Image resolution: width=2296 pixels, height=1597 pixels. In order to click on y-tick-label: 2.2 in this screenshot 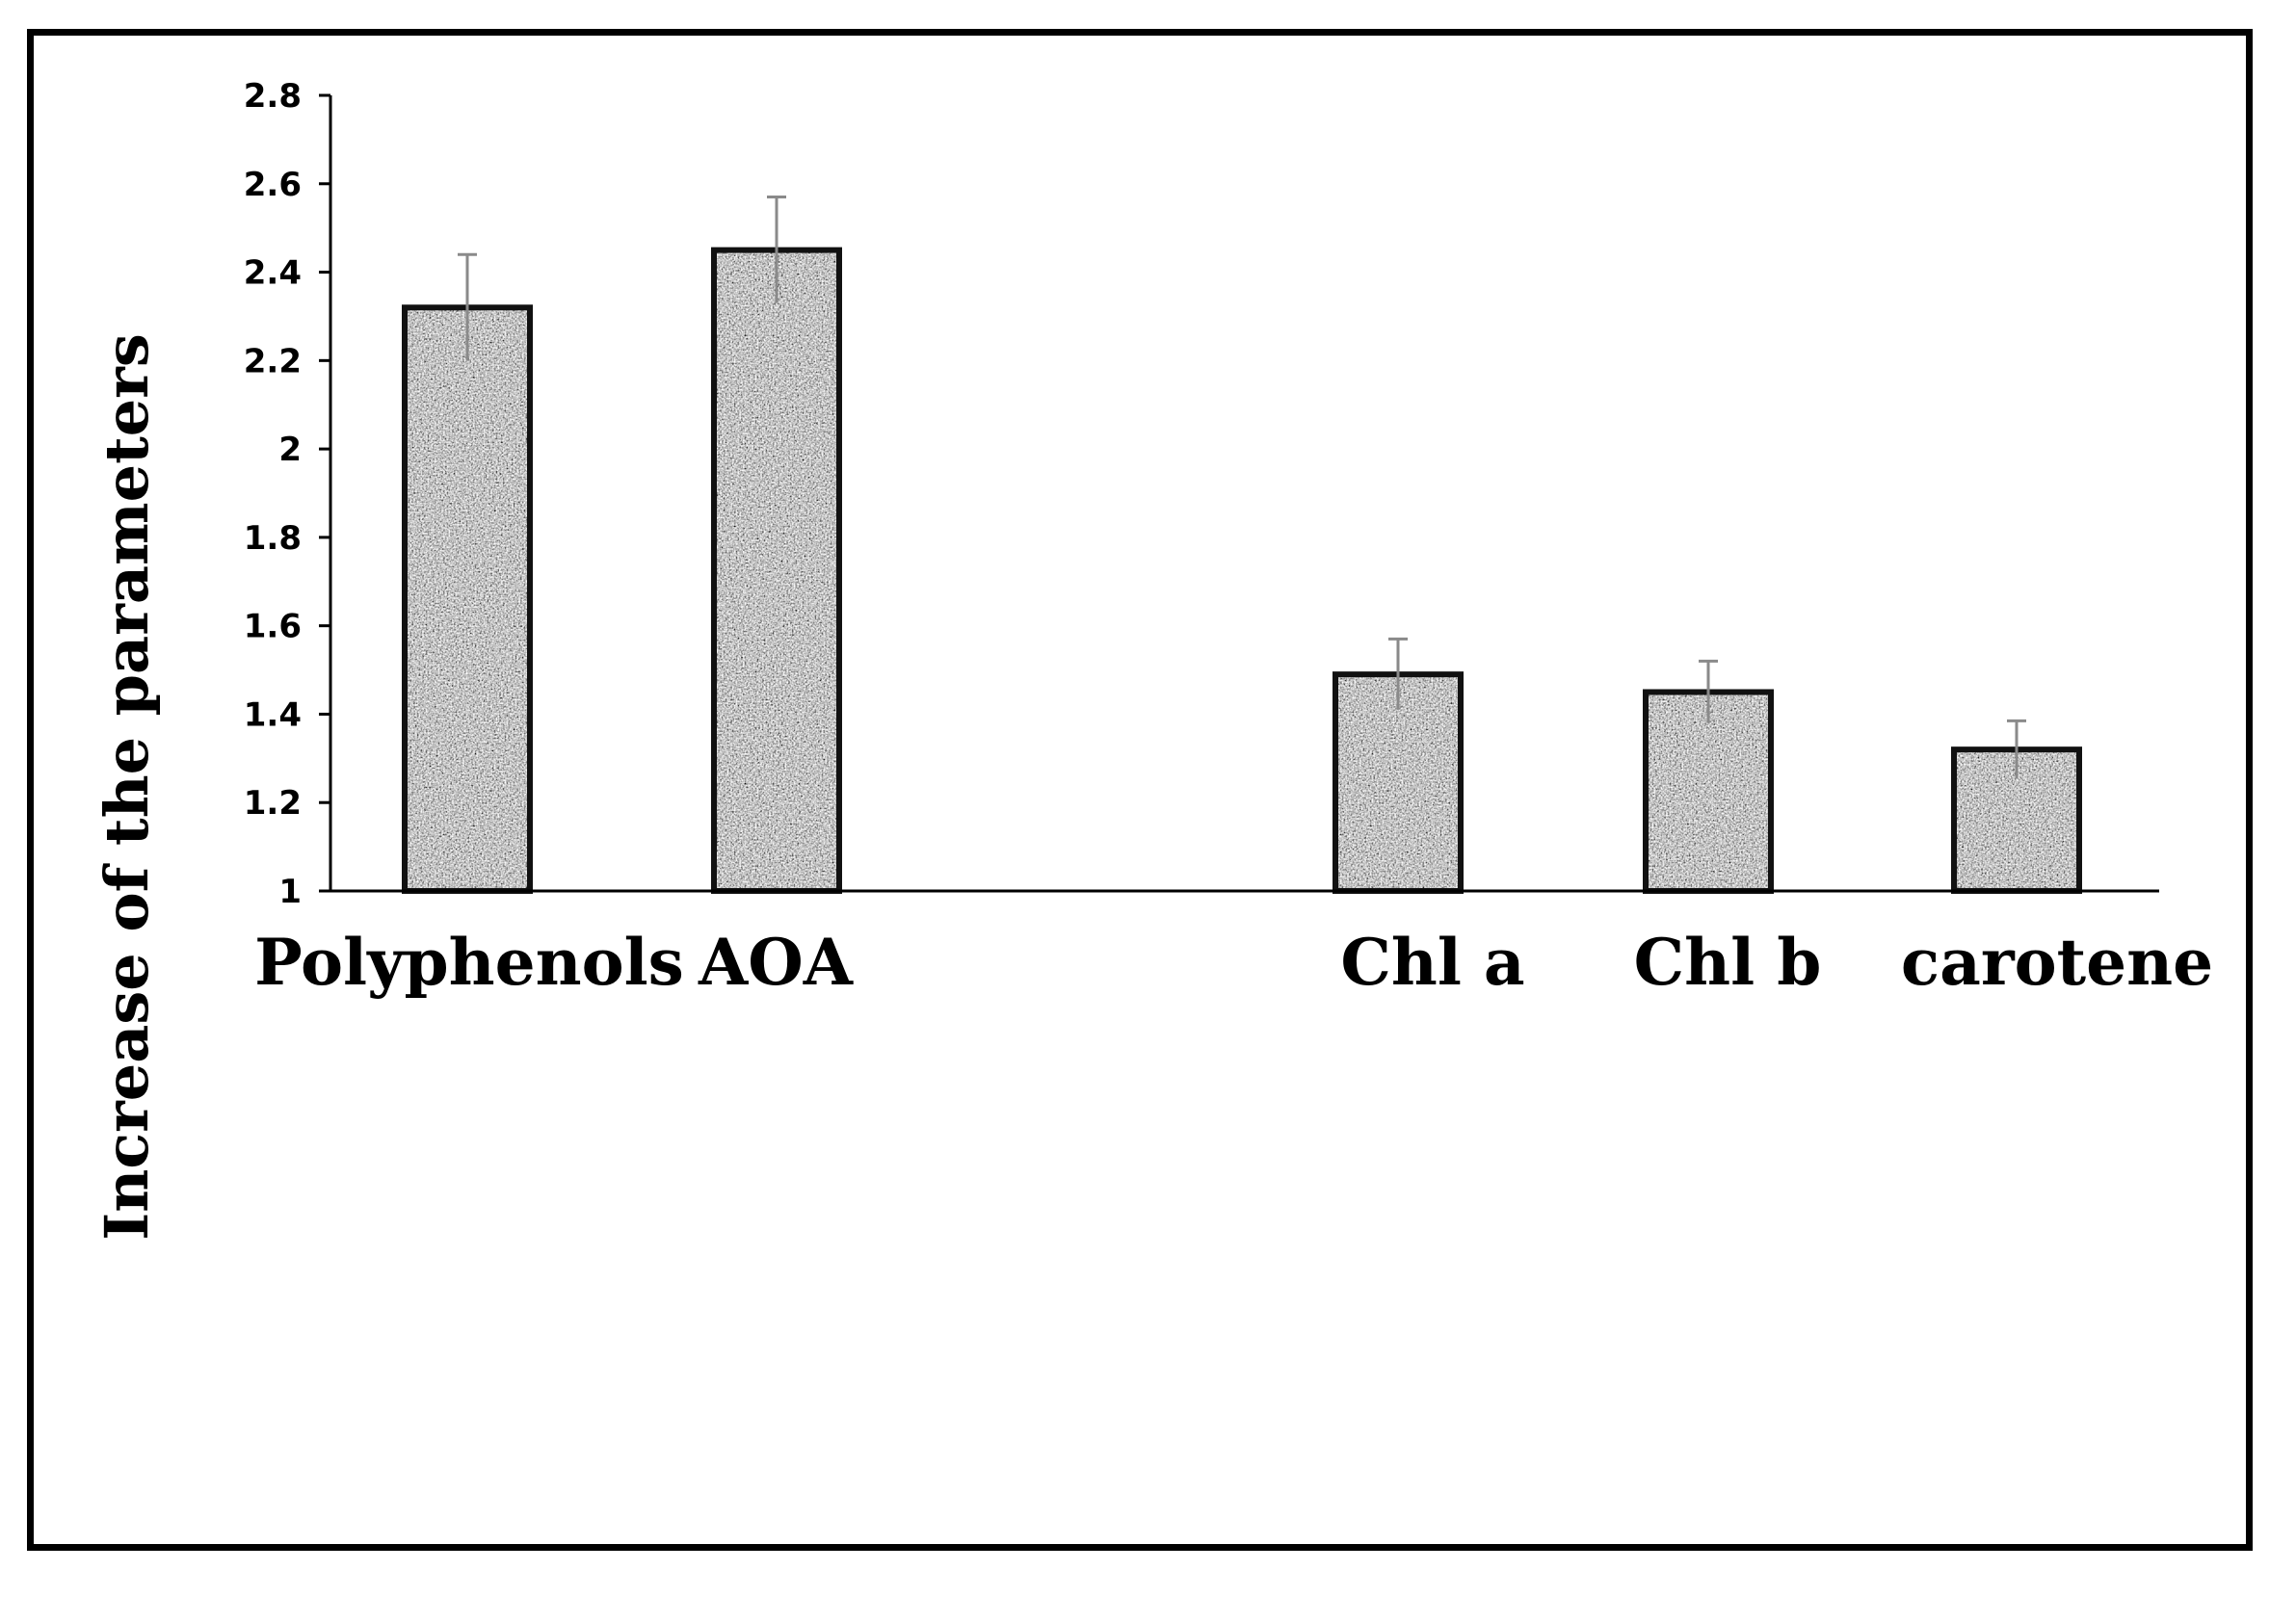, I will do `click(273, 361)`.